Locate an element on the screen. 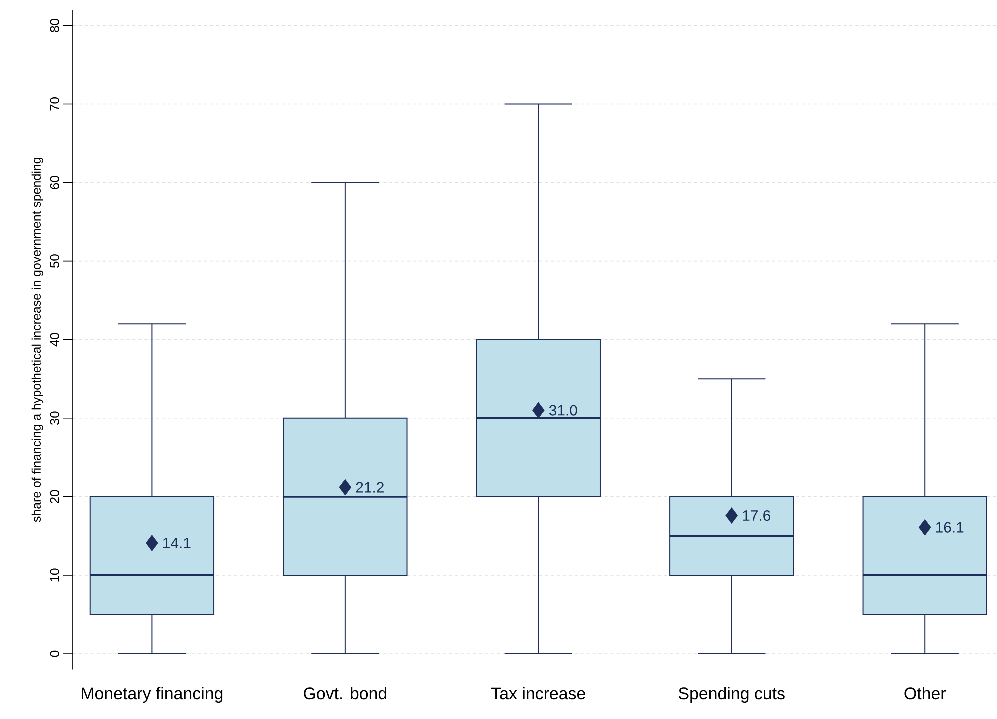 The width and height of the screenshot is (997, 719). x-tick-label: Tax increase is located at coordinates (539, 693).